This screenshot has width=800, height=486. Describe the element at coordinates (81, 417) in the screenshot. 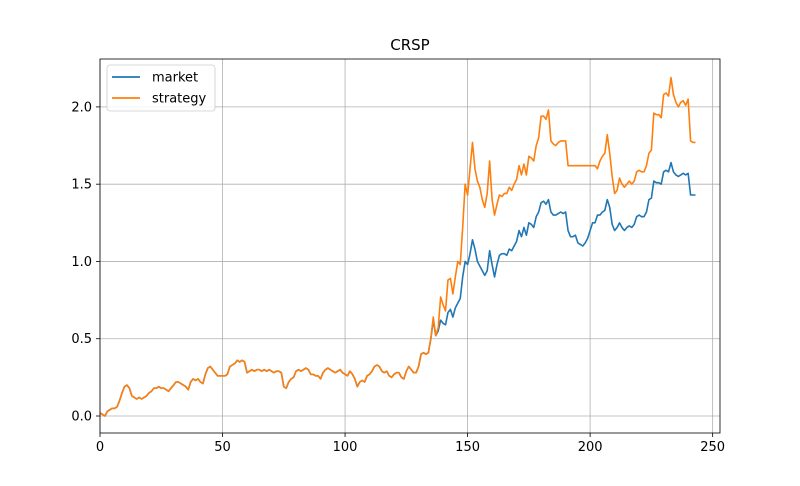

I see `y-tick-label: 0.0` at that location.